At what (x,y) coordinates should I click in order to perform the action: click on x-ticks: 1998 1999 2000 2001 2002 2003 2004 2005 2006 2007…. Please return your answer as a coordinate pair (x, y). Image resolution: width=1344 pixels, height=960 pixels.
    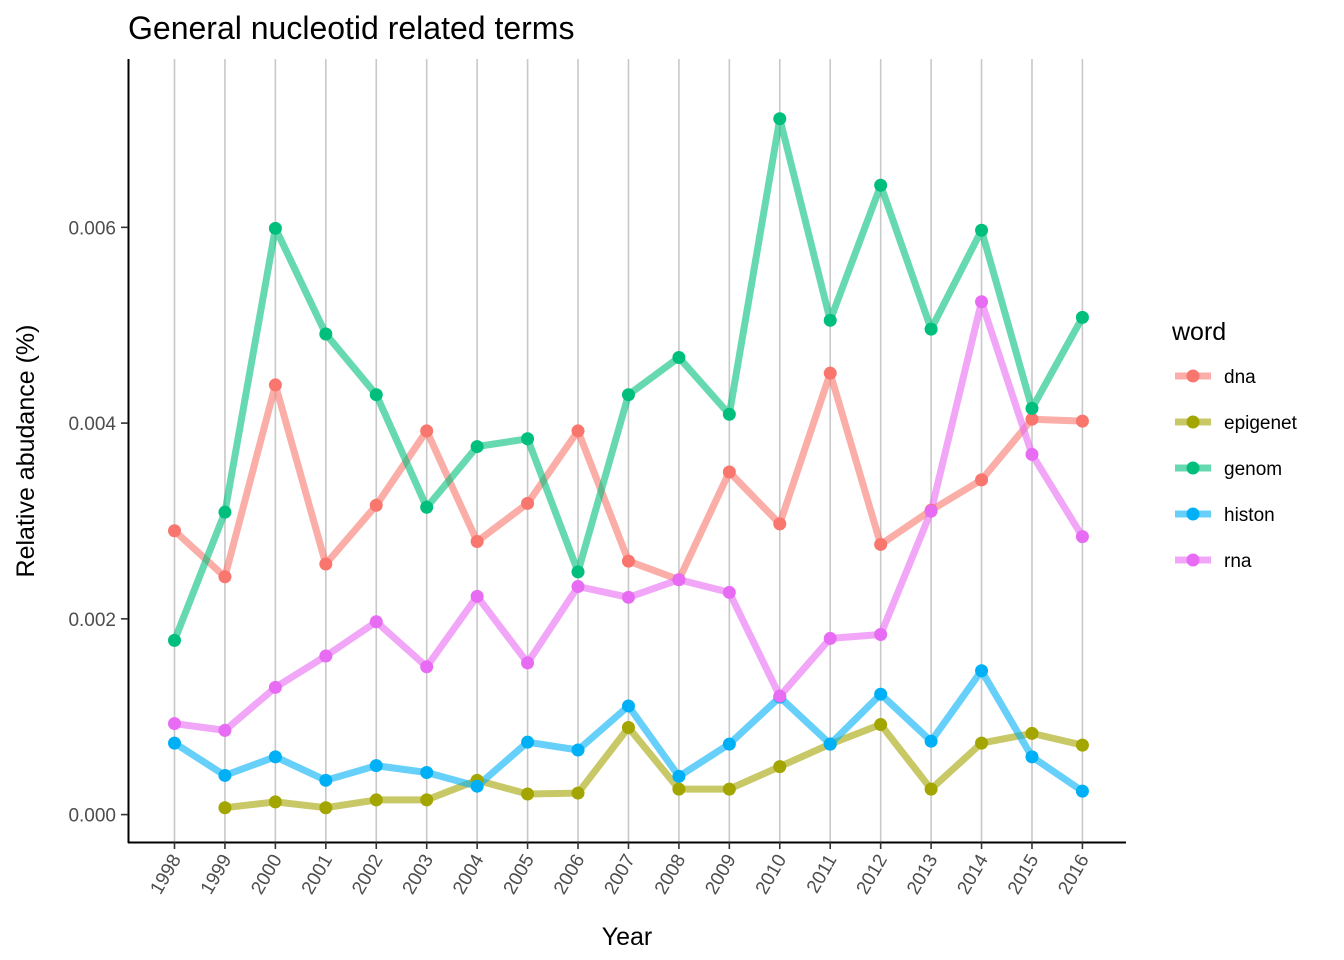
    Looking at the image, I should click on (620, 870).